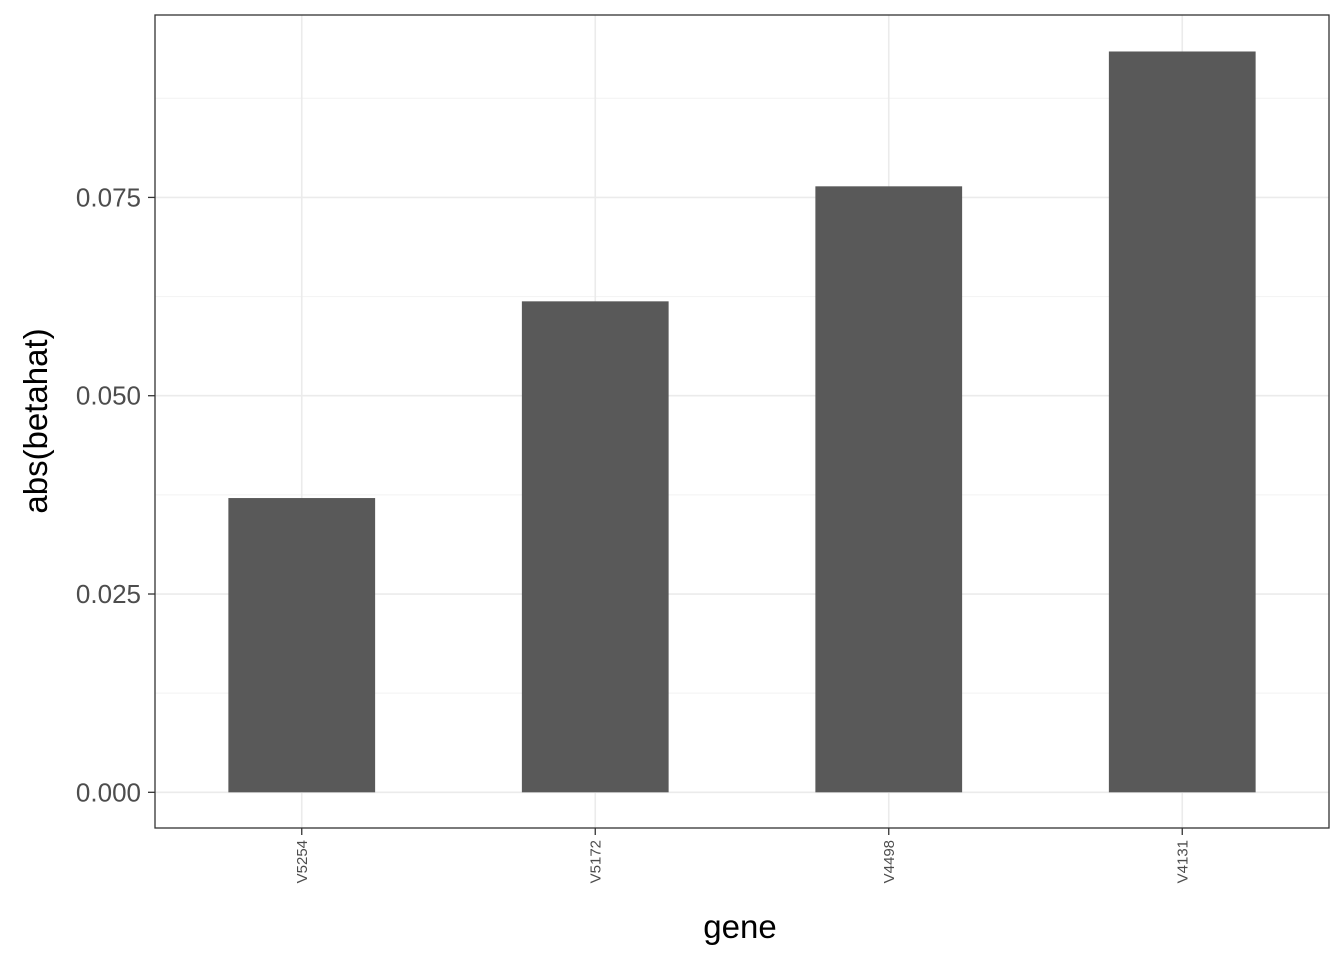  What do you see at coordinates (595, 861) in the screenshot?
I see `x-tick-label: V5172` at bounding box center [595, 861].